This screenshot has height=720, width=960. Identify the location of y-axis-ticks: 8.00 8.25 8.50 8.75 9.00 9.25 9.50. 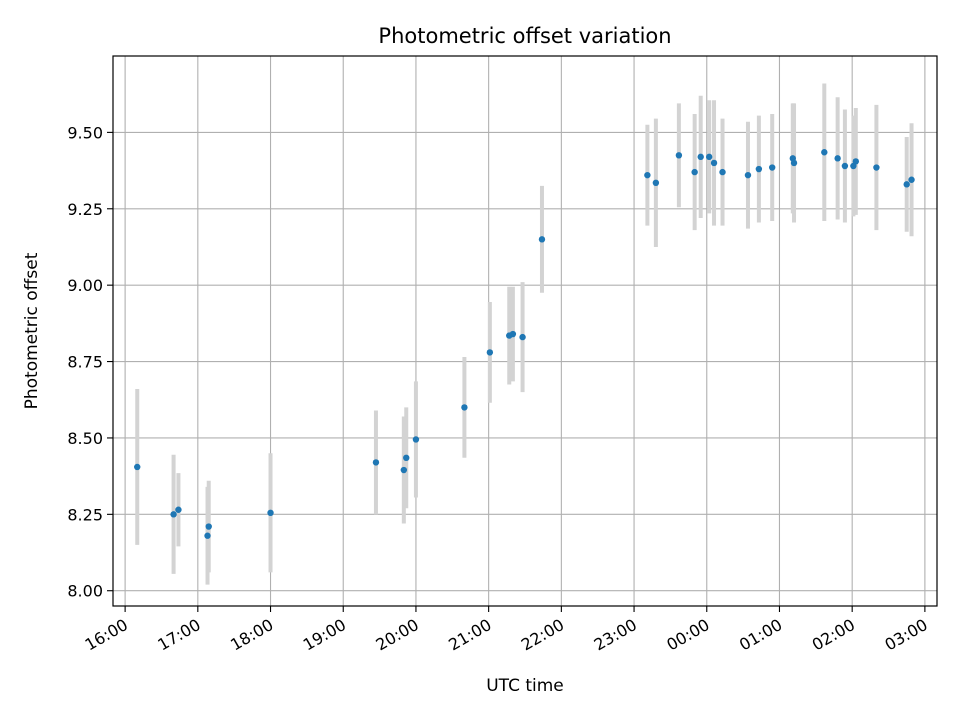
(90, 362).